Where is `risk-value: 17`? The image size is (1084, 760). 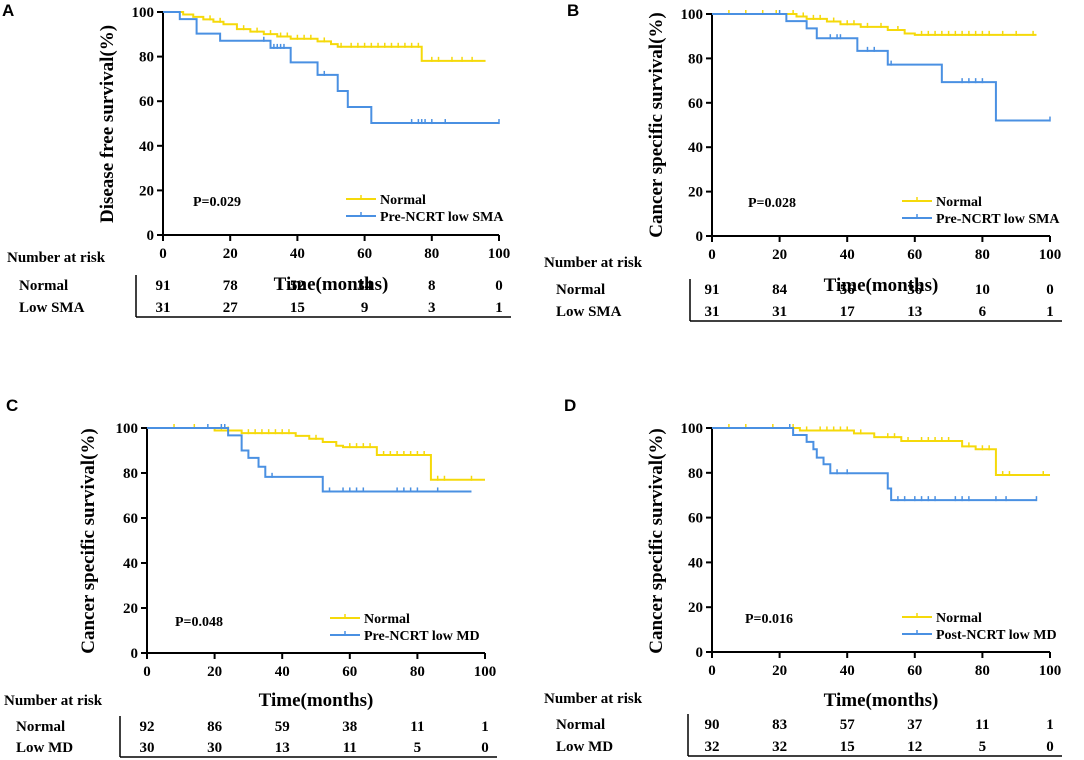
risk-value: 17 is located at coordinates (848, 312).